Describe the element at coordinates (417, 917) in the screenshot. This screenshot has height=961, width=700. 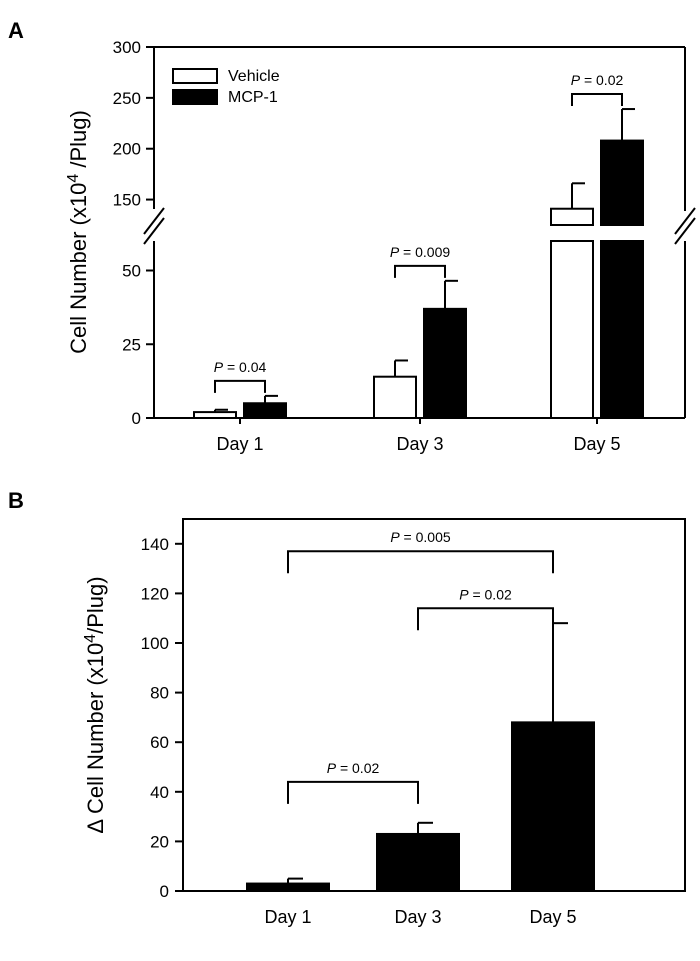
I see `panel-b-xtick-label-day-3: Day 3` at that location.